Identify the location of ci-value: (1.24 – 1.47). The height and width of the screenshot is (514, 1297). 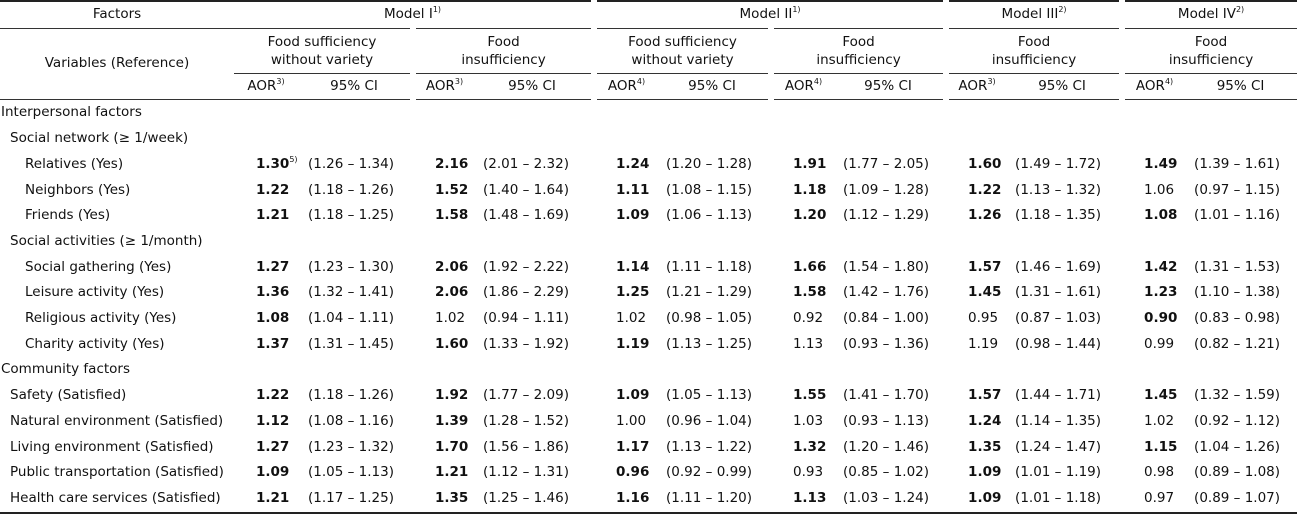
(1058, 446).